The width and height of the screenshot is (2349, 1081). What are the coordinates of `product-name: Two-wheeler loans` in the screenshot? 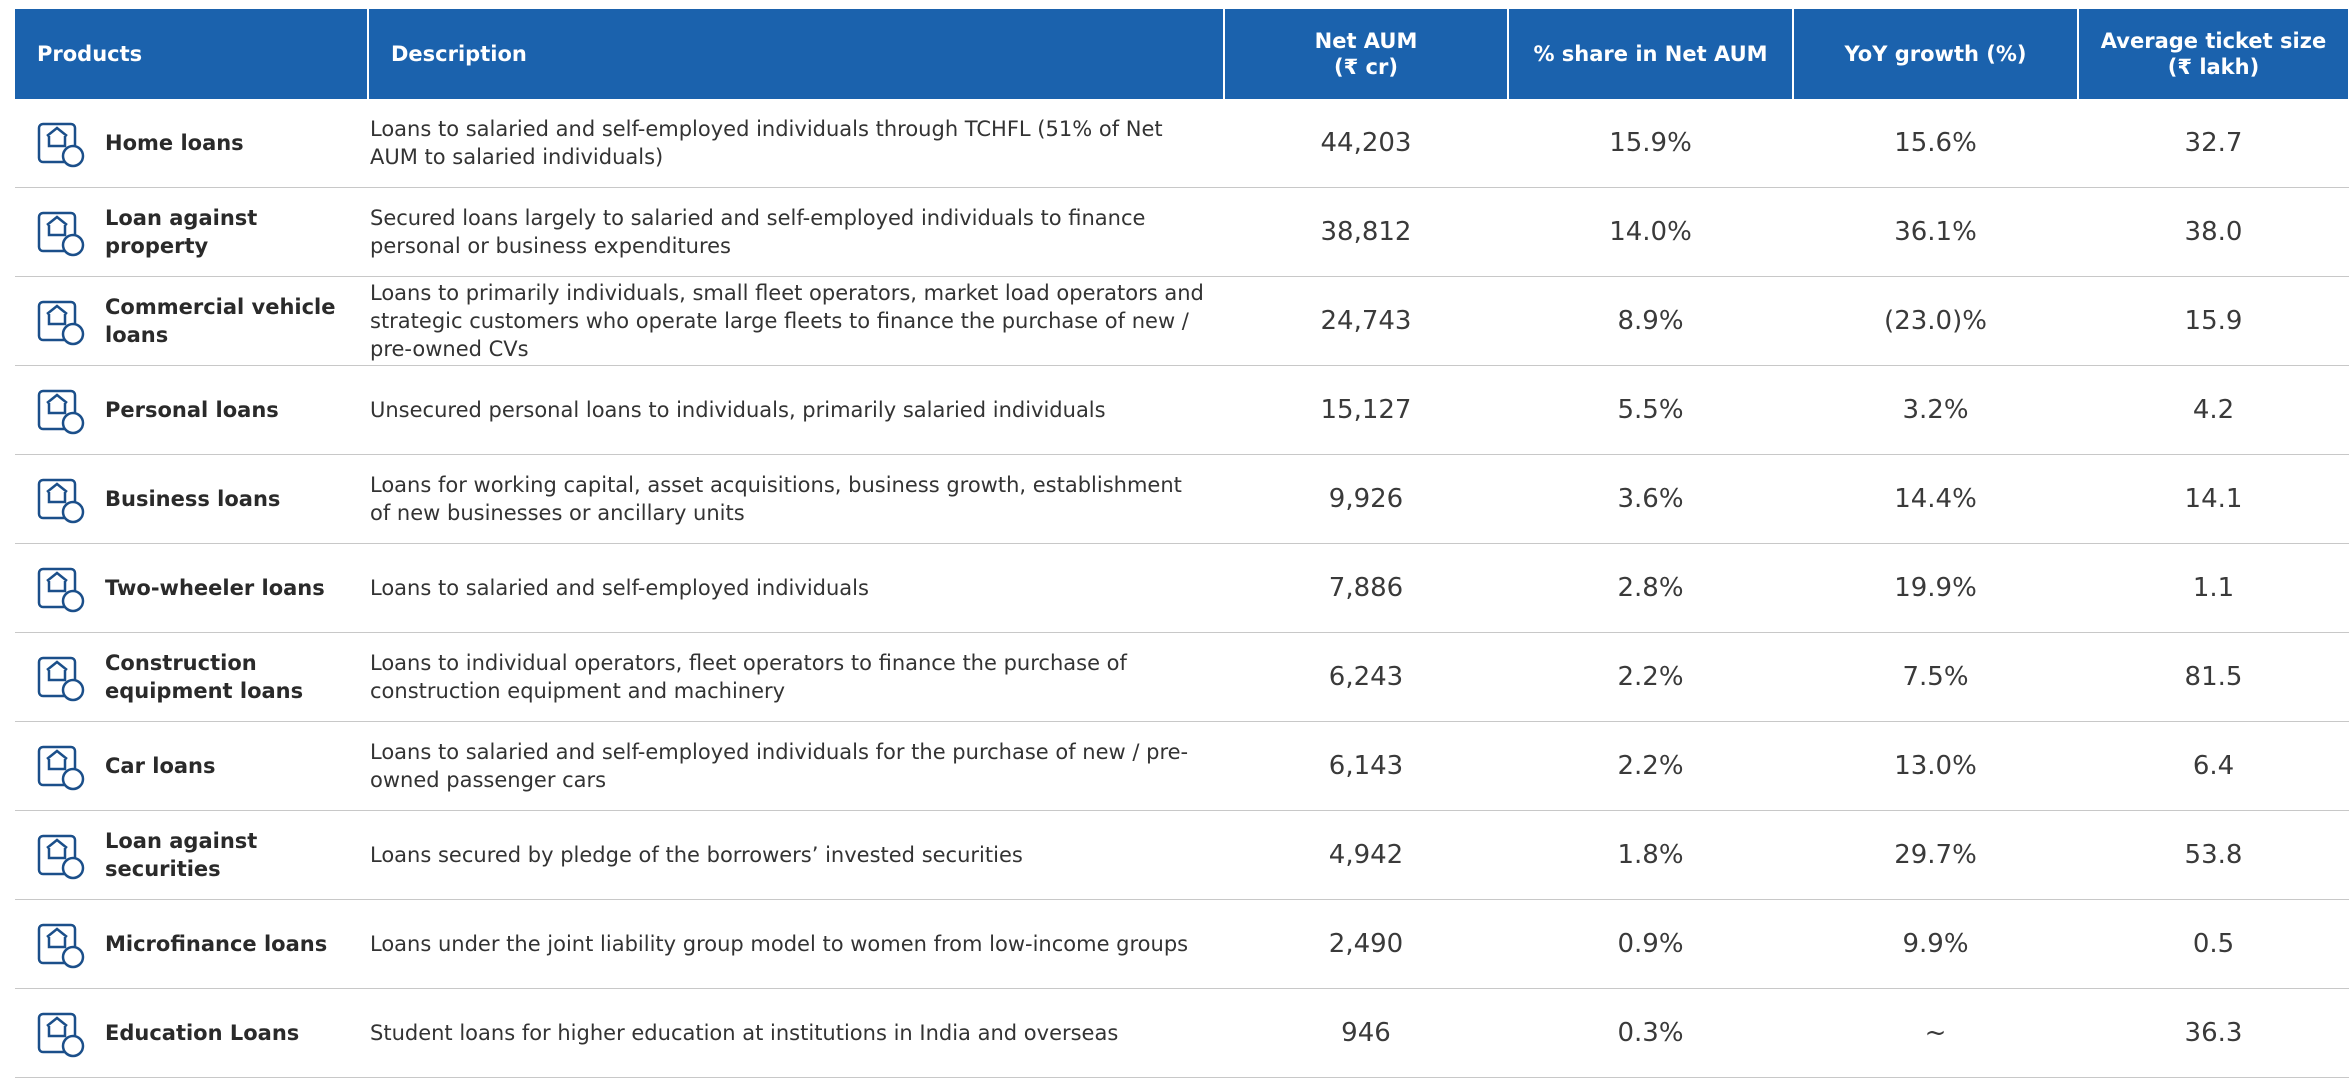 It's located at (215, 588).